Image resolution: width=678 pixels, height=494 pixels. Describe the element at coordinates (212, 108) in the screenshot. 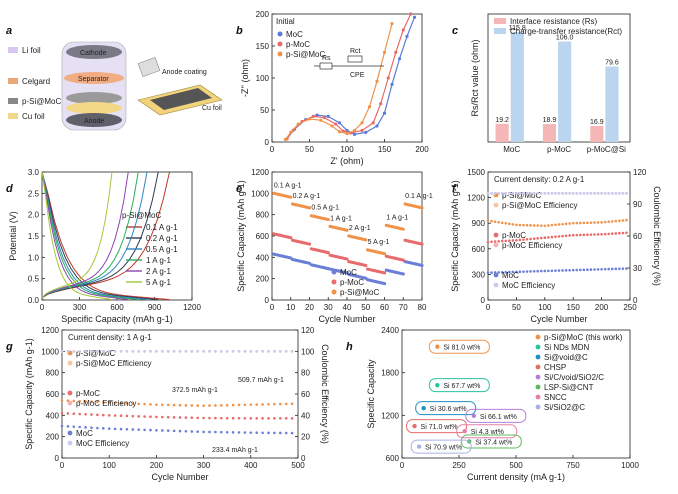

I see `cu-foil-label: Cu foil` at that location.